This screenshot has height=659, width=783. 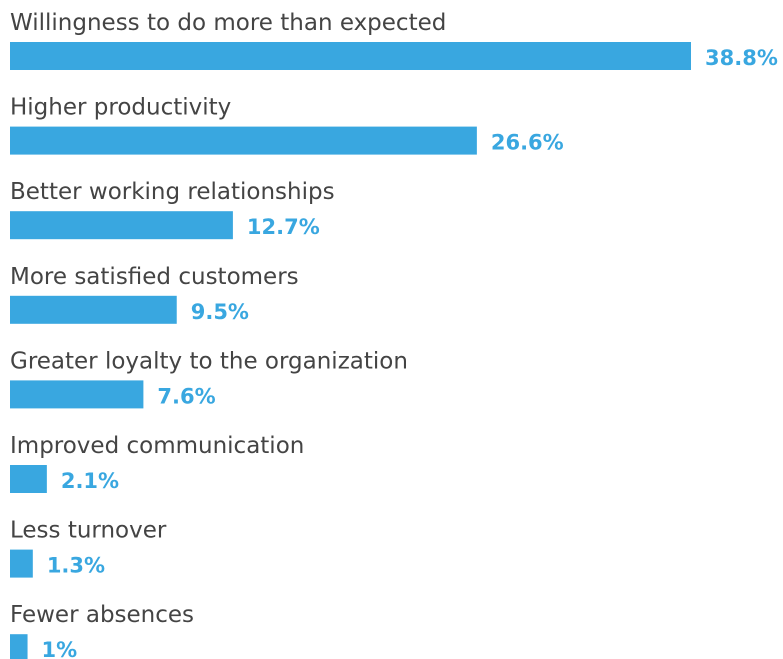 I want to click on value-label: 2.1%, so click(x=90, y=481).